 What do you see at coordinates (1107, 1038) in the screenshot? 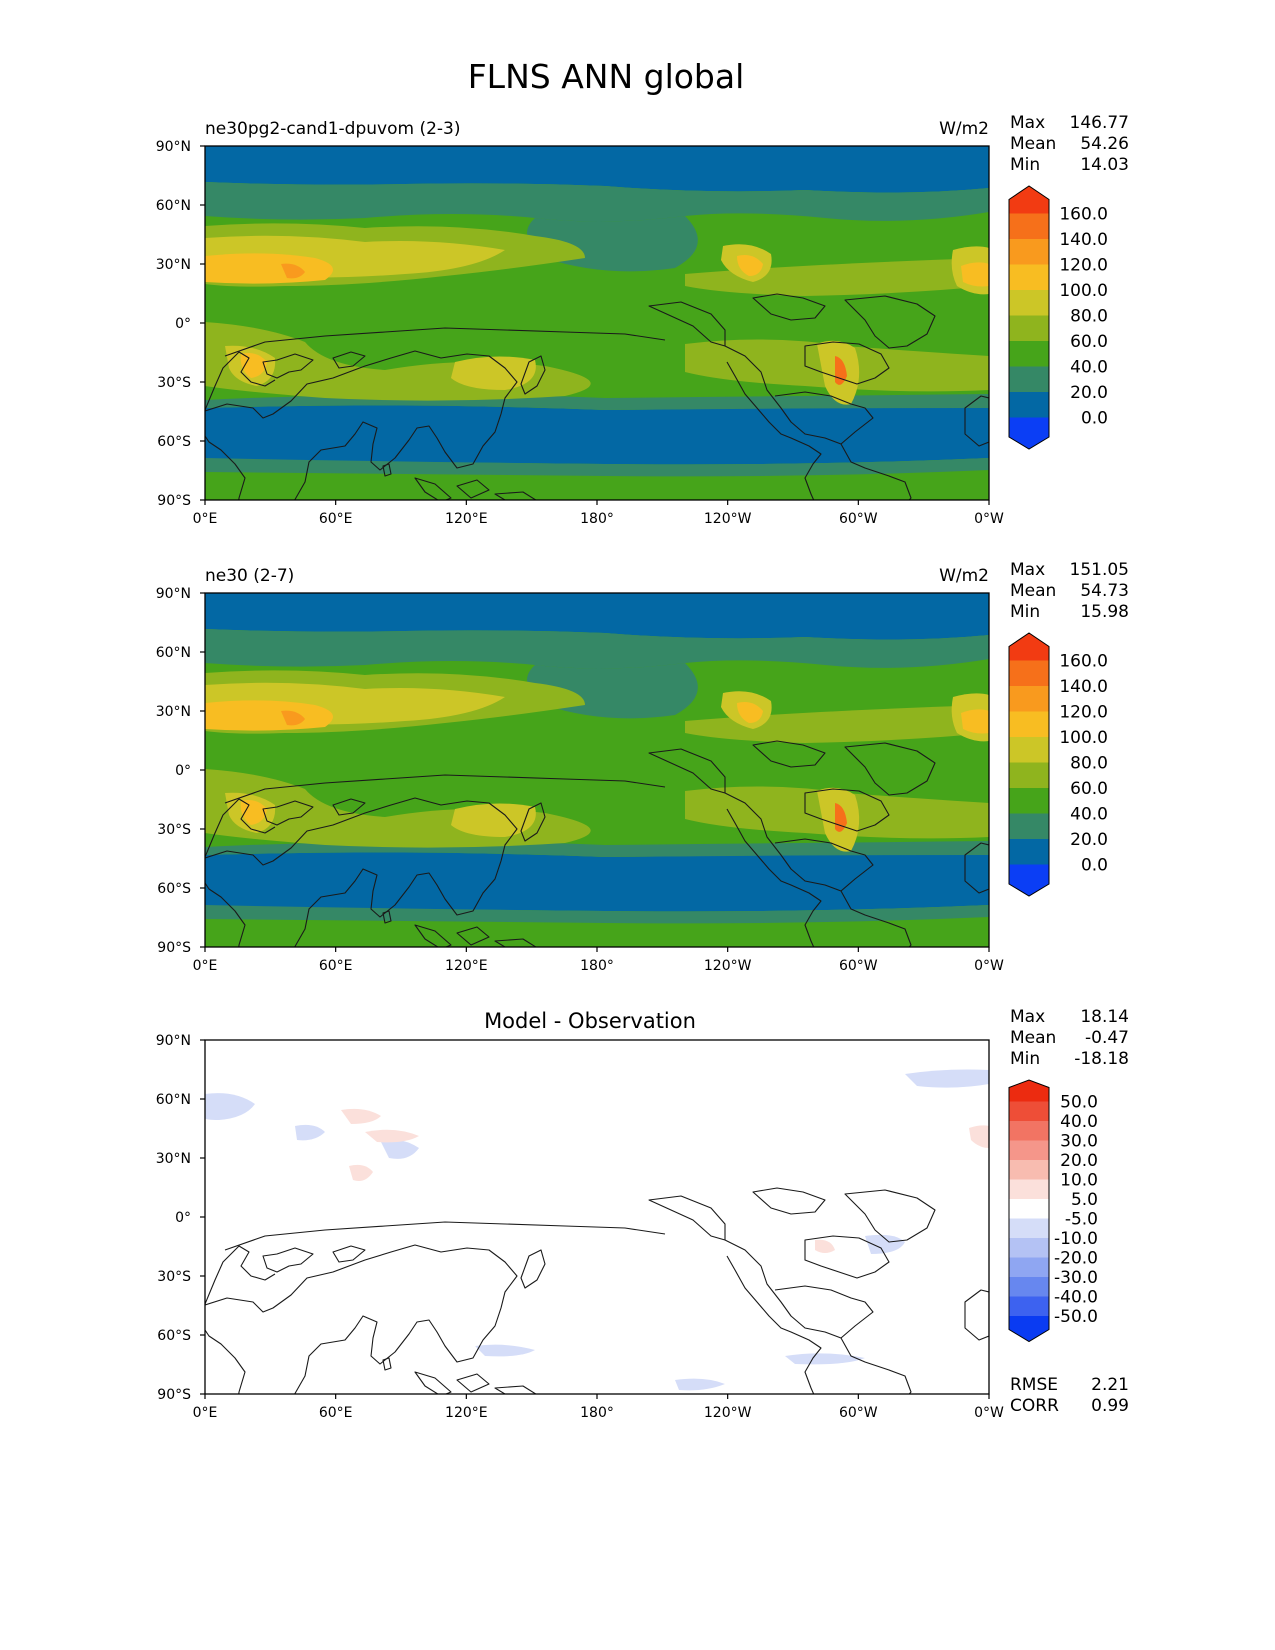
I see `stat-value: -0.47` at bounding box center [1107, 1038].